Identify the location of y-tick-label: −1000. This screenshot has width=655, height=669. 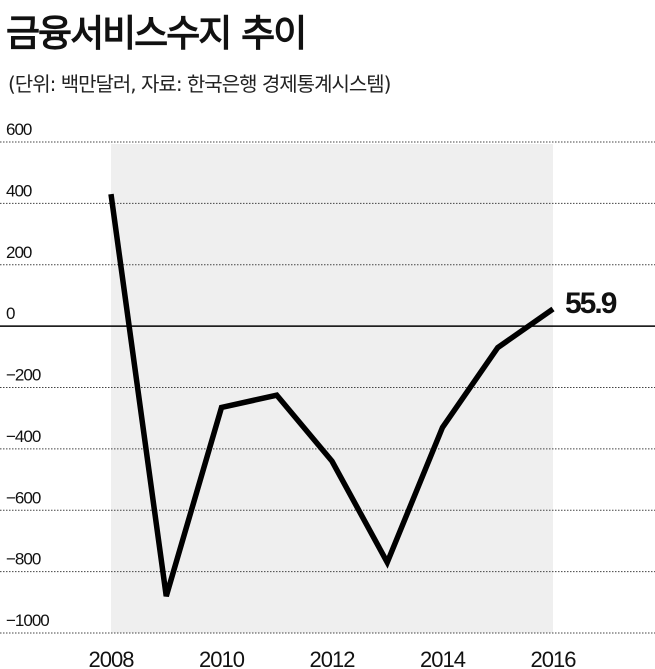
(27, 620).